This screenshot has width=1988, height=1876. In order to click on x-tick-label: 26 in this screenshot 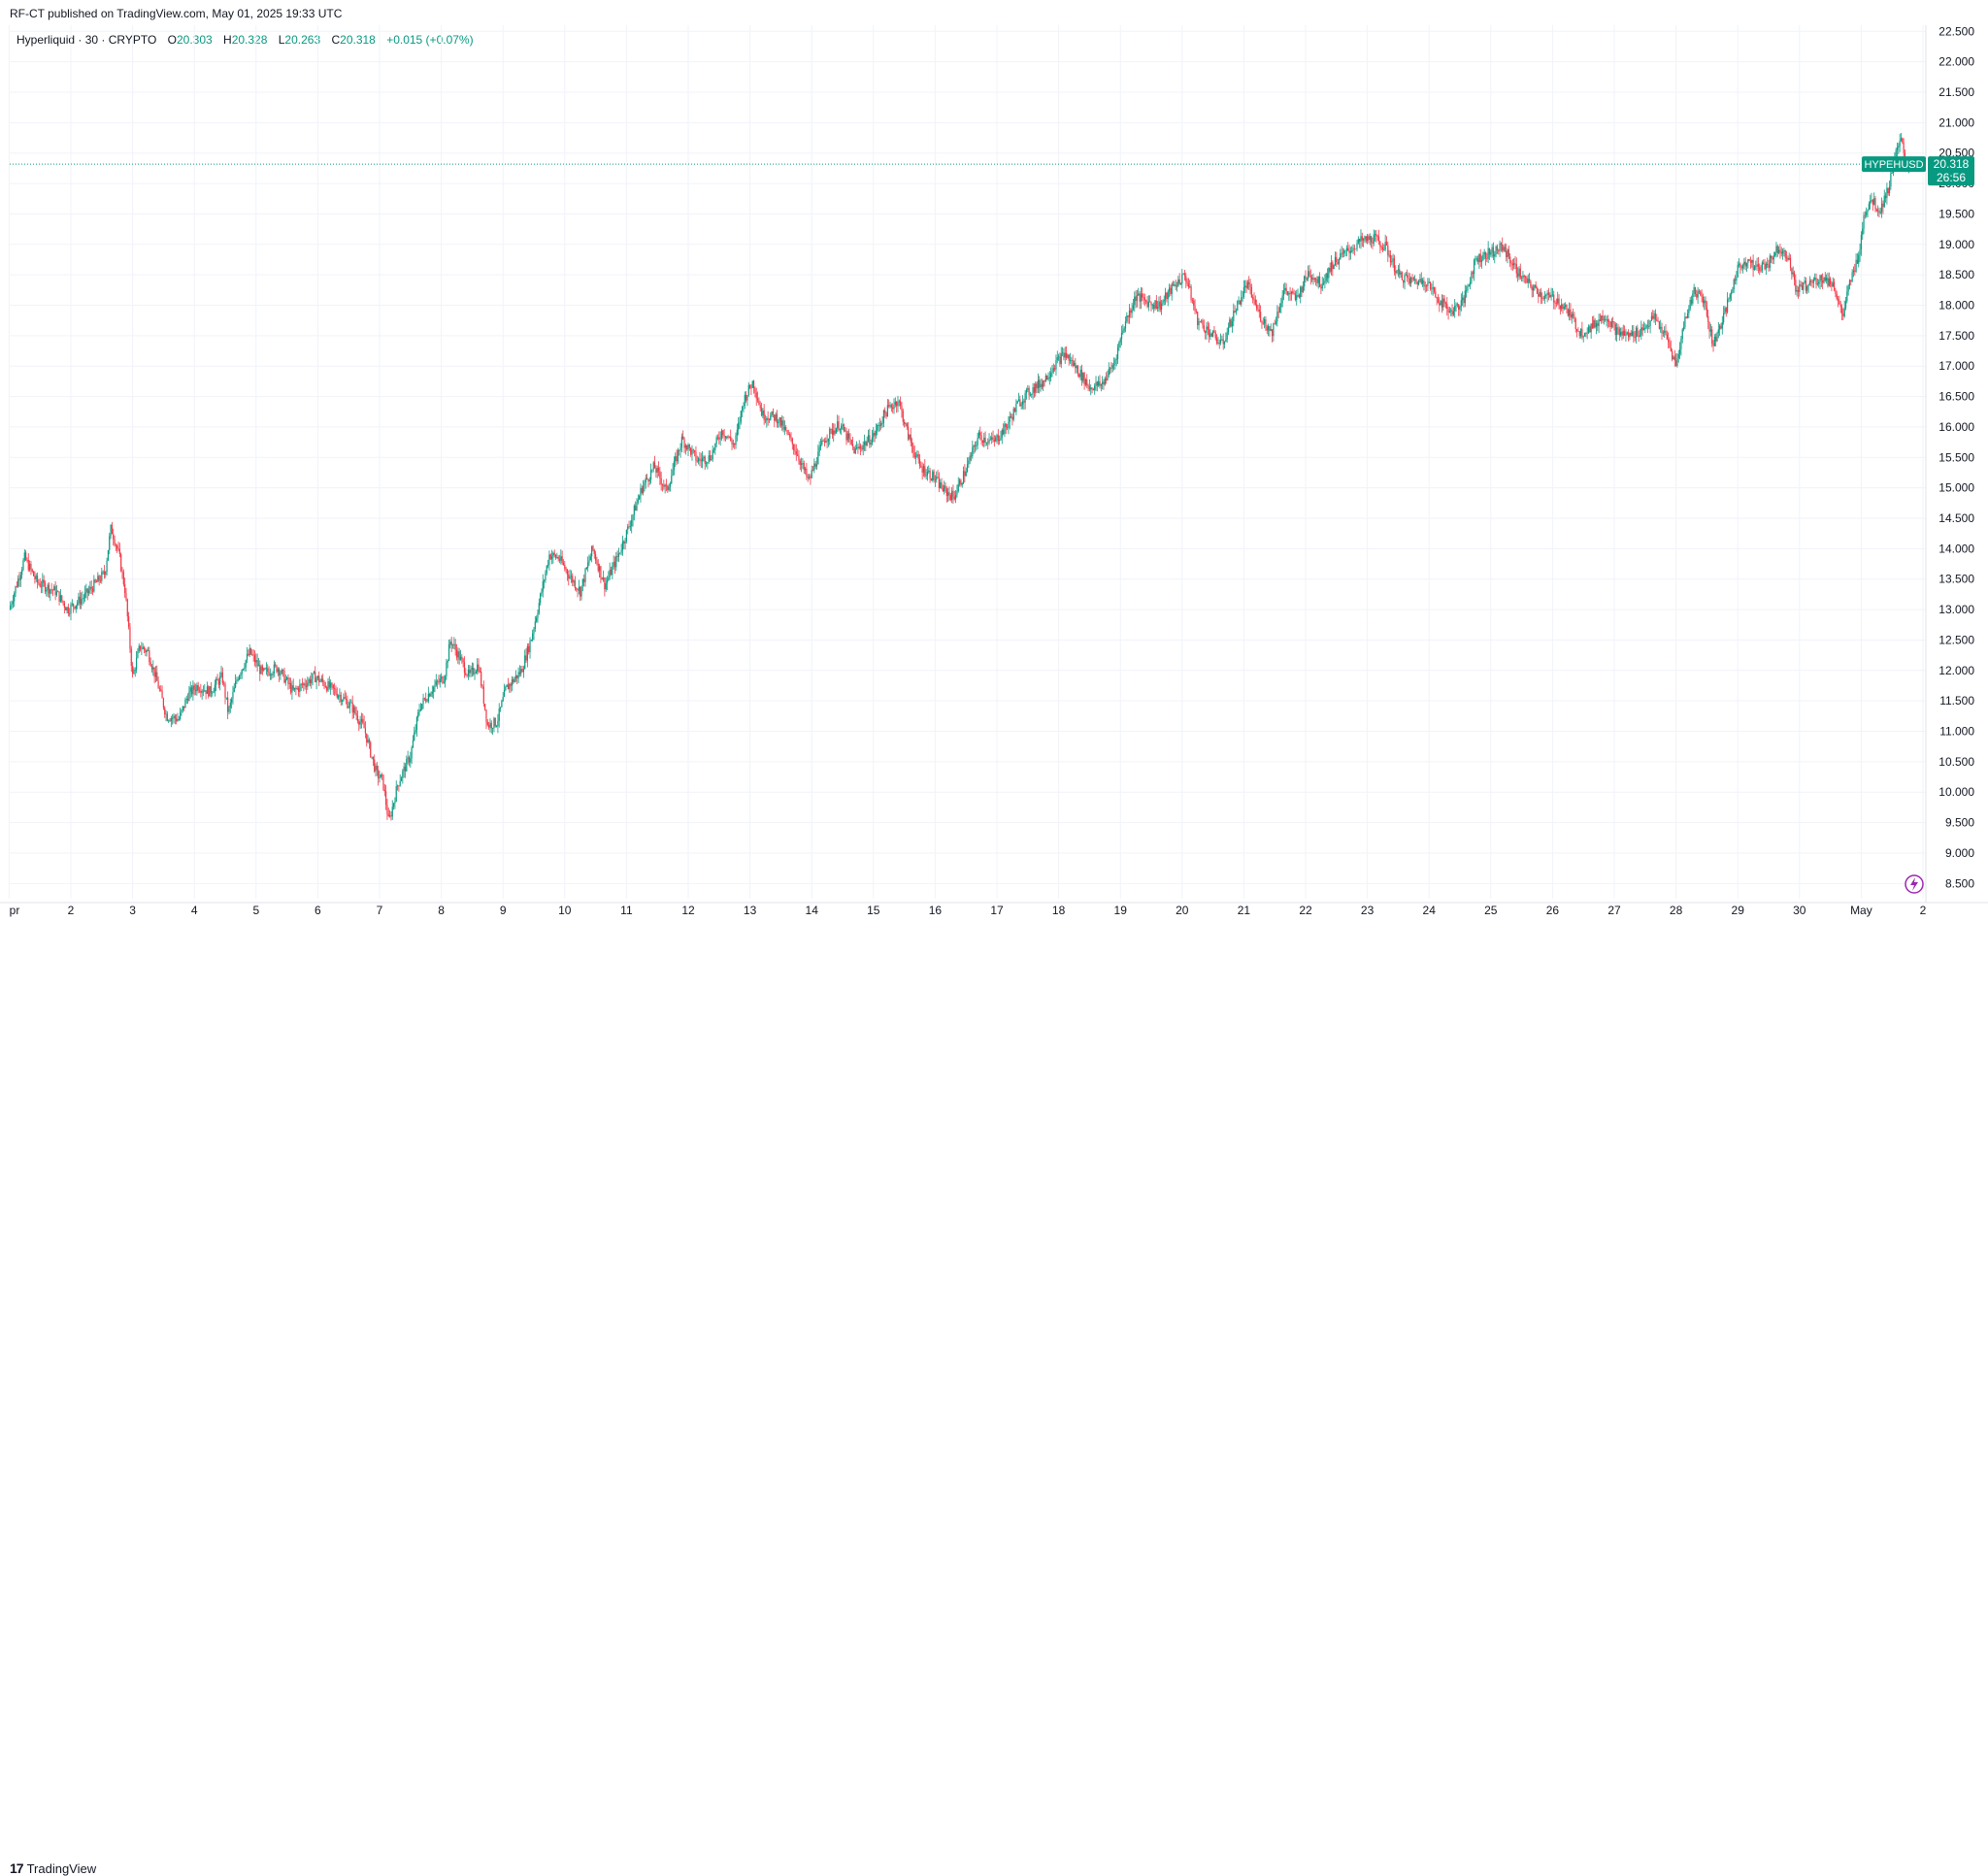, I will do `click(1553, 910)`.